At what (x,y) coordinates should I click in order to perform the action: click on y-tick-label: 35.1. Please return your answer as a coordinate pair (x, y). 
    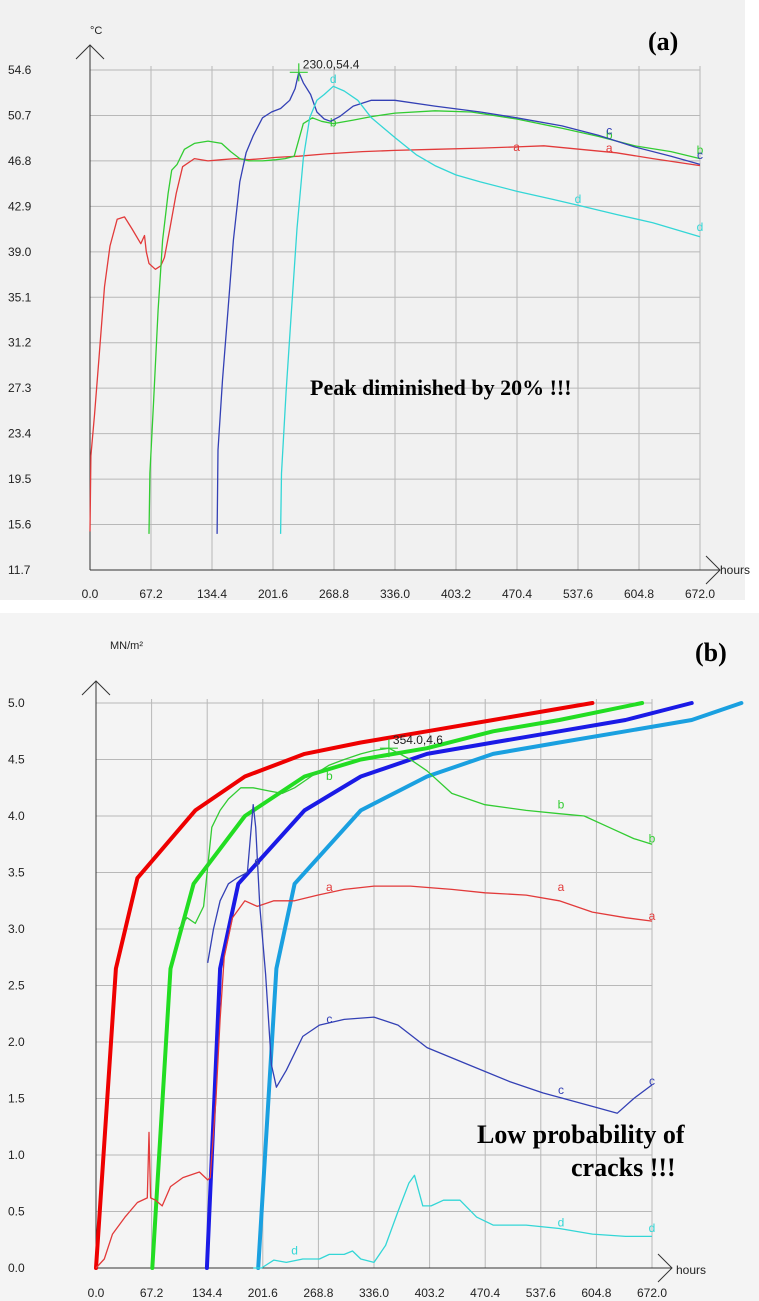
    Looking at the image, I should click on (20, 297).